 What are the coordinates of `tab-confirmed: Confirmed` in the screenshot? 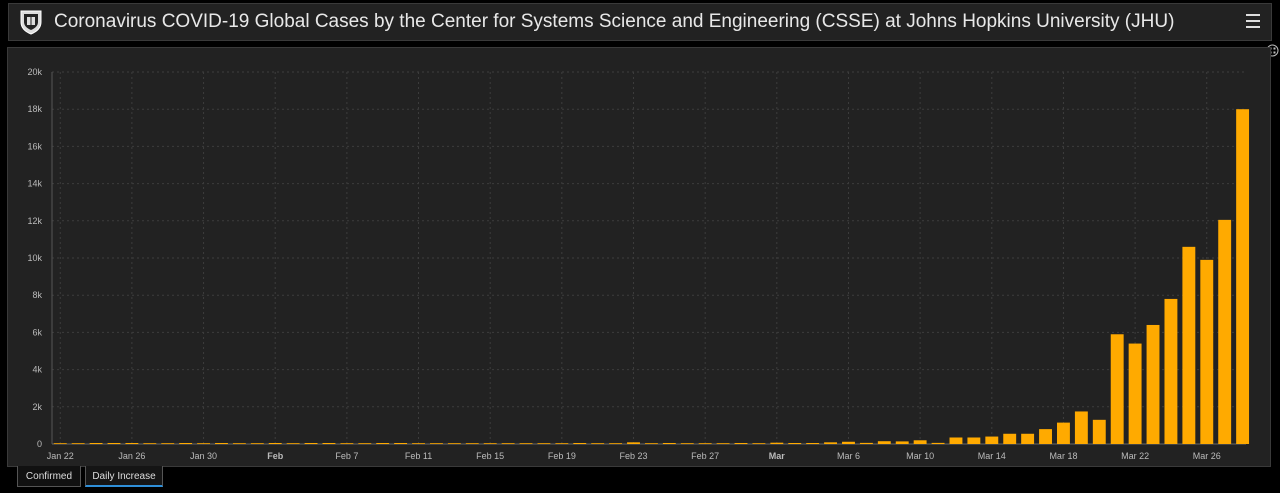 It's located at (49, 476).